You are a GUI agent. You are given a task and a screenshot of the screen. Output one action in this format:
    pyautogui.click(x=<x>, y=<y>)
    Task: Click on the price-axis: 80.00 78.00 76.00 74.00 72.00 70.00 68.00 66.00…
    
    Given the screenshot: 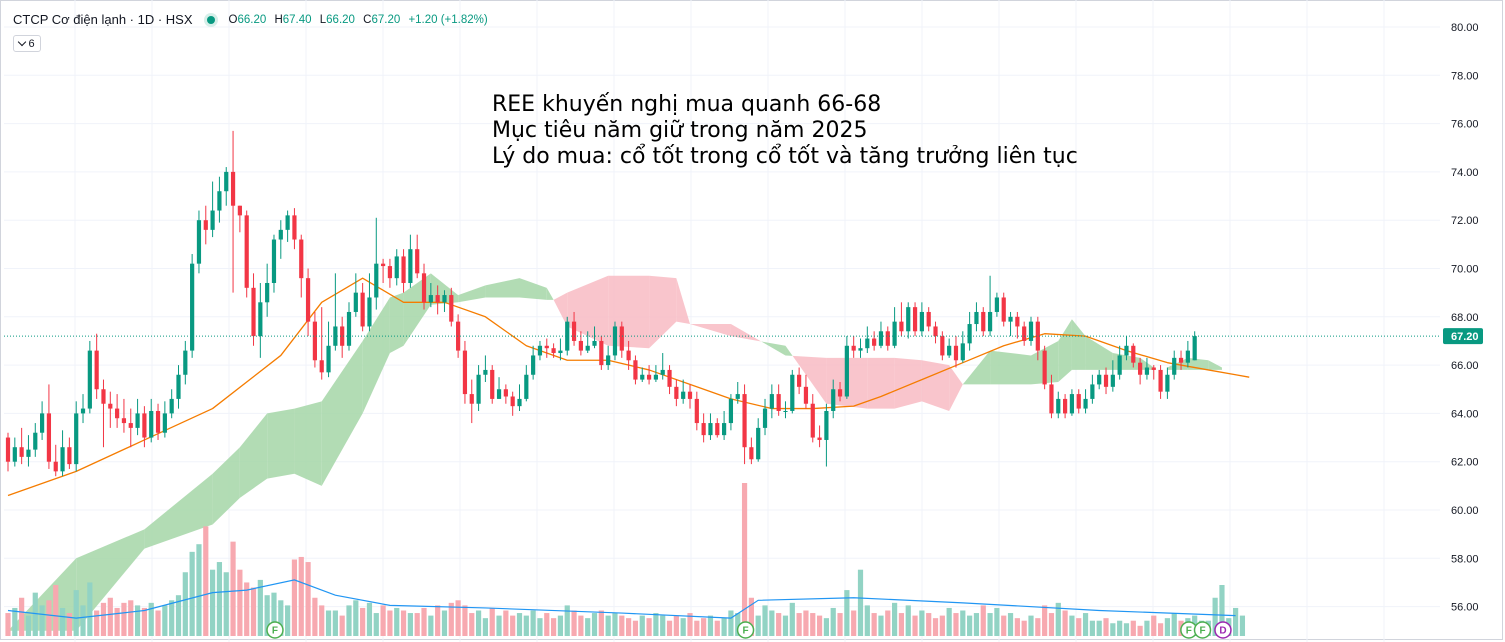 What is the action you would take?
    pyautogui.click(x=1463, y=318)
    